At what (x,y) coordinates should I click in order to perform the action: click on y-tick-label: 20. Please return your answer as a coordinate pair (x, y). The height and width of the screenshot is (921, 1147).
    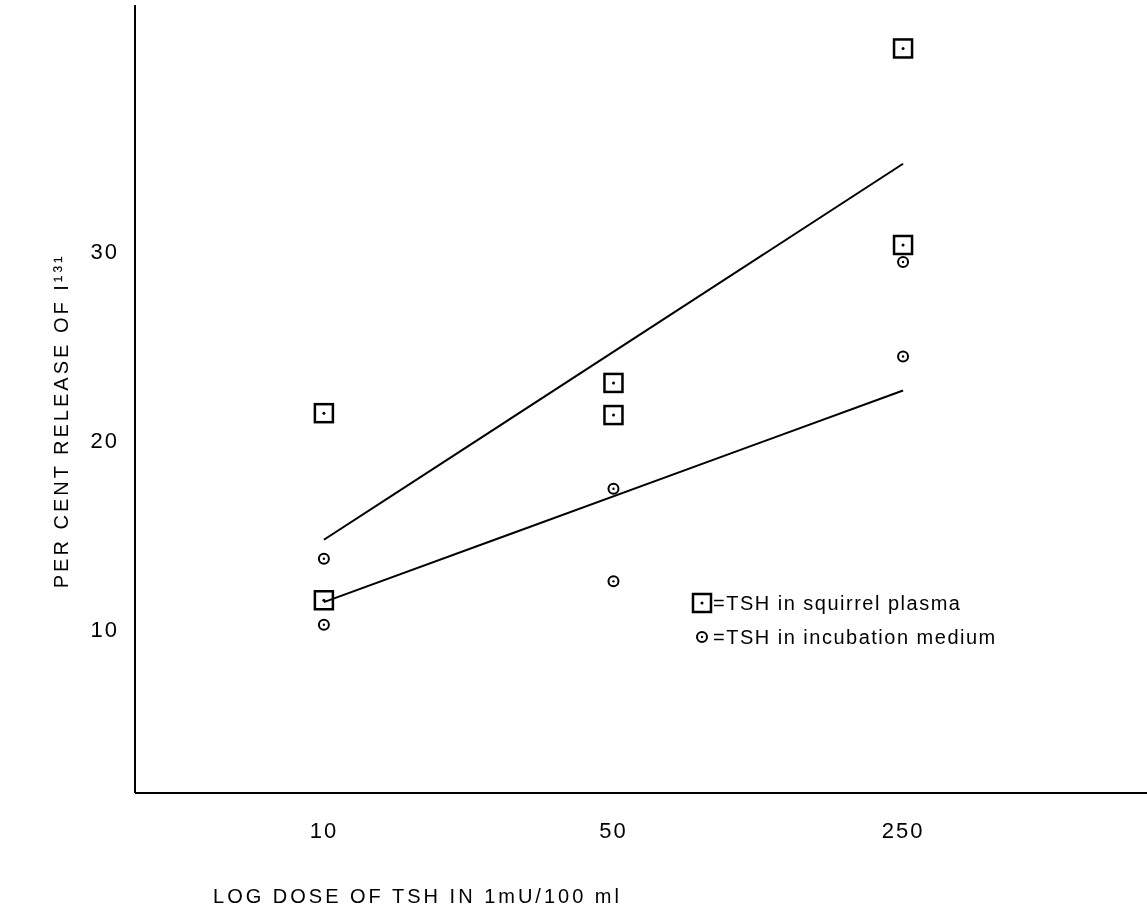
    Looking at the image, I should click on (104, 440).